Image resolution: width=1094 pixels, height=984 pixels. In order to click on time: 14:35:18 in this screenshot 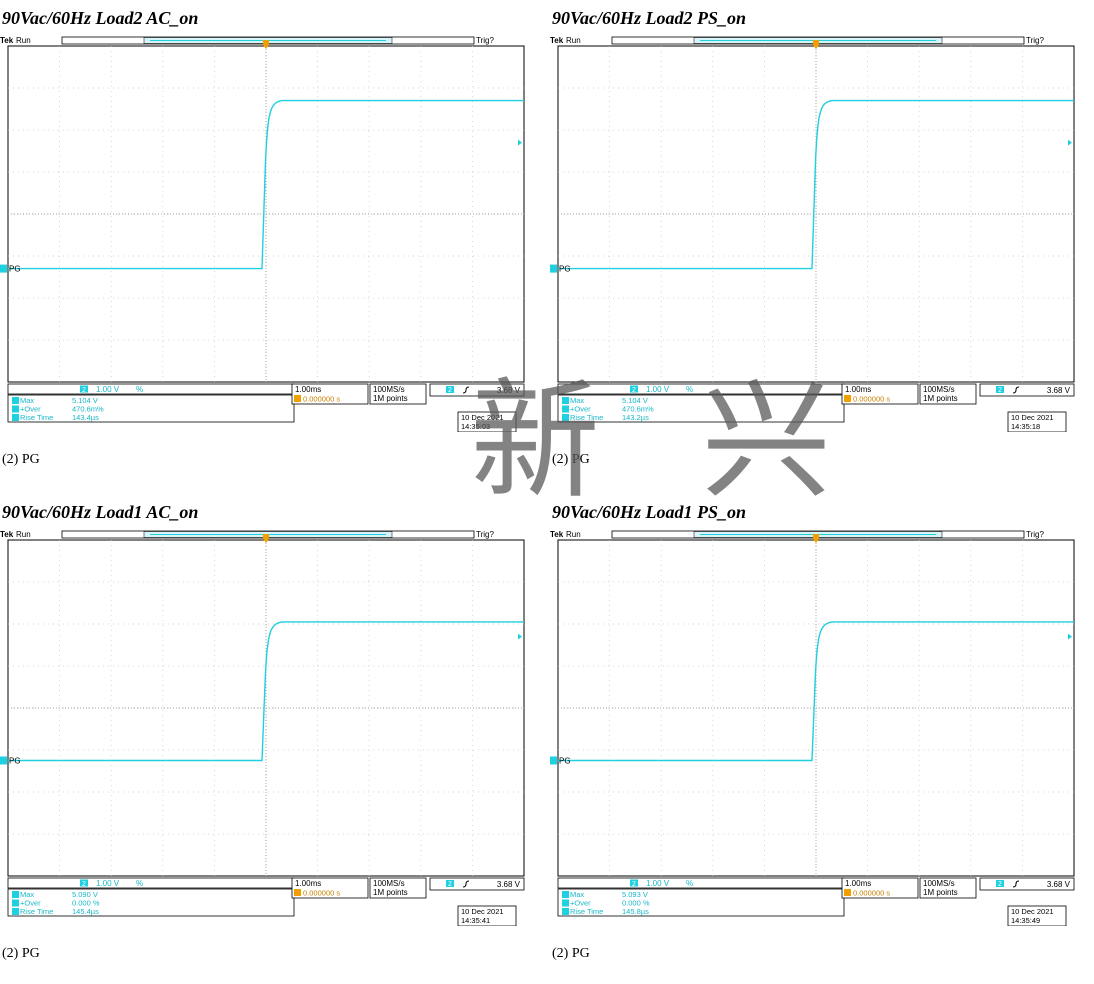, I will do `click(1025, 426)`.